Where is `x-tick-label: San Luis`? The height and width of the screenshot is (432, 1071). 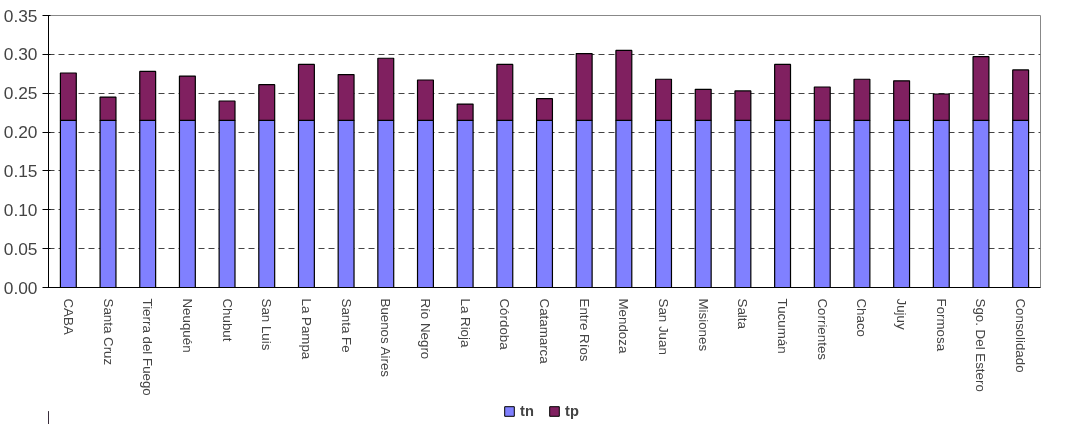 x-tick-label: San Luis is located at coordinates (267, 324).